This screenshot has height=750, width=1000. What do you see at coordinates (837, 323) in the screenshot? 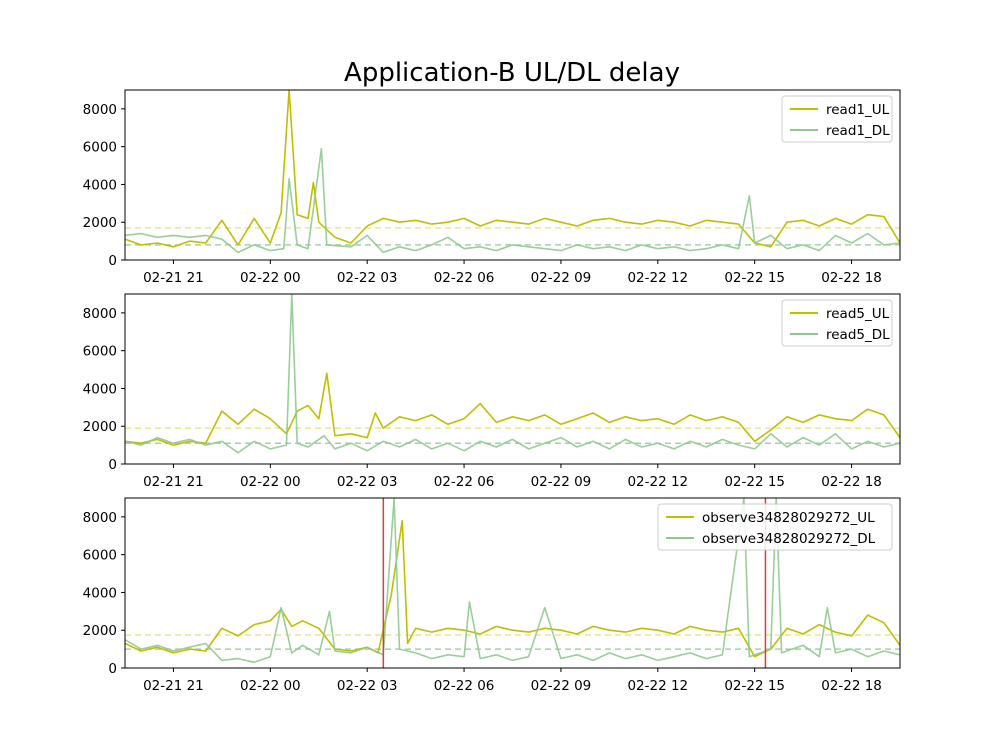
I see `legend: read5_UL read5_DL` at bounding box center [837, 323].